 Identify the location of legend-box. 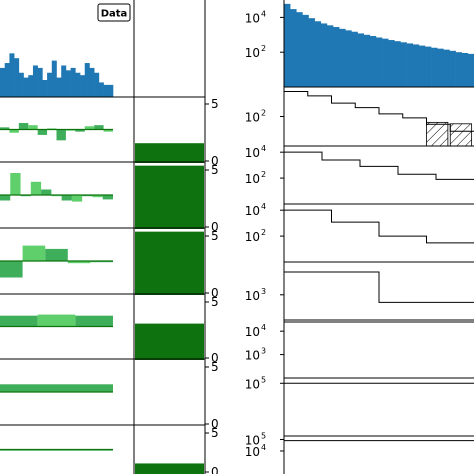
(114, 12).